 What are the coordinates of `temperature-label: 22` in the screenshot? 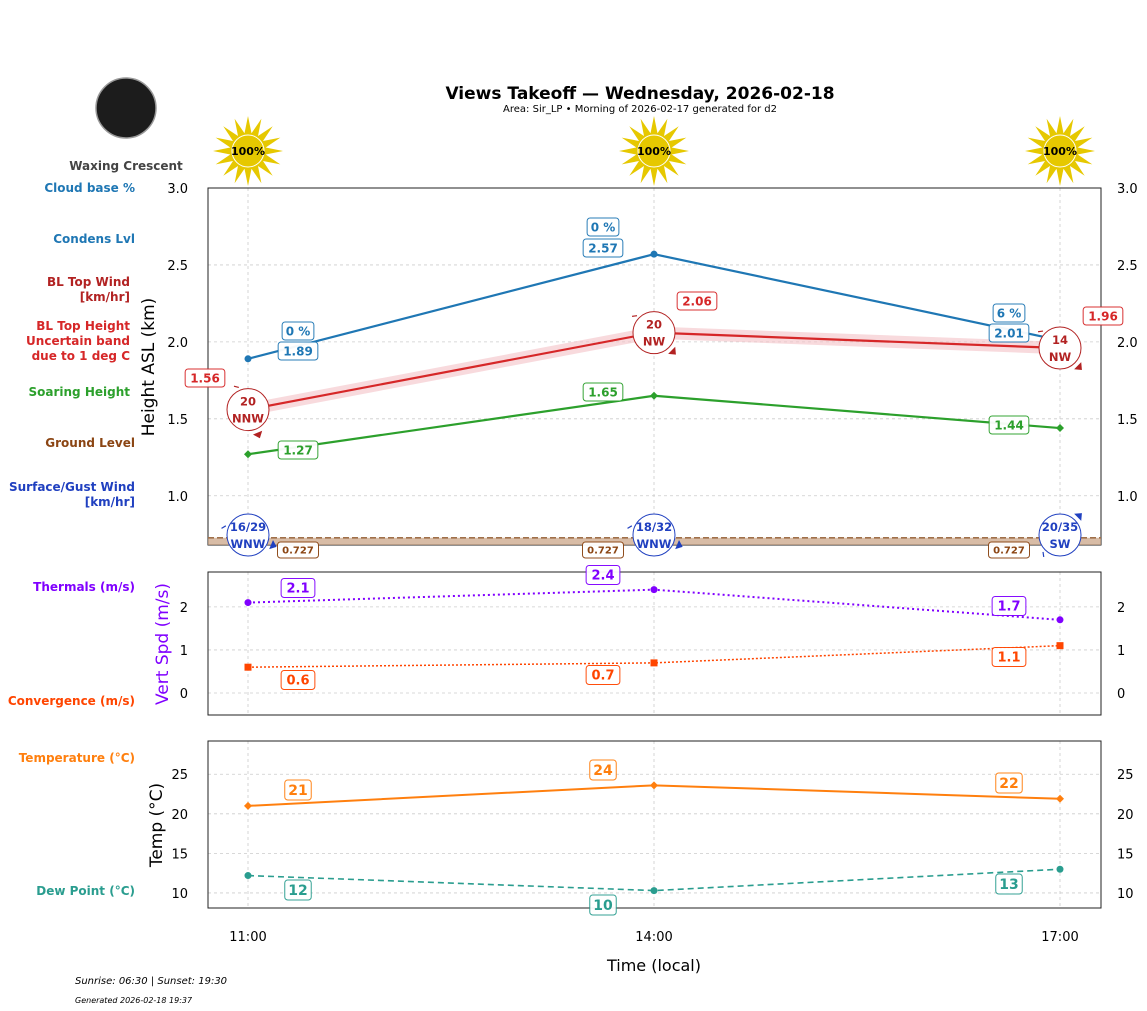 It's located at (1009, 783).